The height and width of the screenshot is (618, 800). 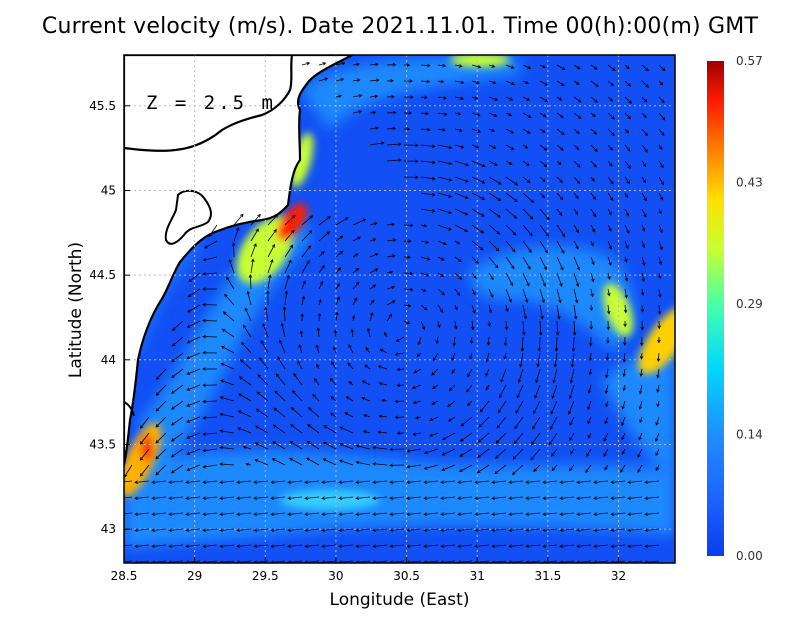 What do you see at coordinates (547, 576) in the screenshot?
I see `x-tick-label: 31.5` at bounding box center [547, 576].